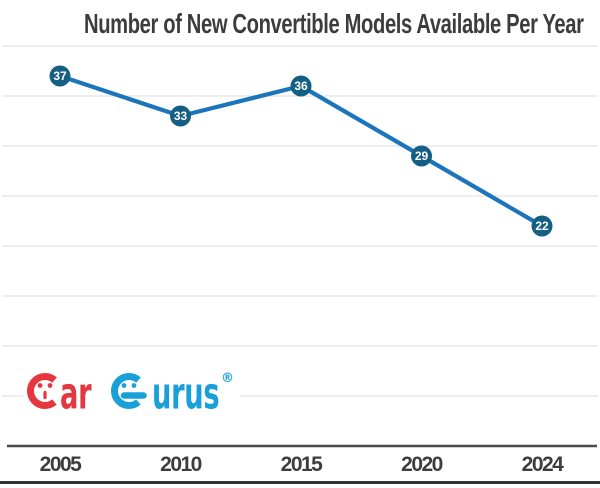 The height and width of the screenshot is (488, 600). I want to click on x-axis-label: 2020, so click(422, 464).